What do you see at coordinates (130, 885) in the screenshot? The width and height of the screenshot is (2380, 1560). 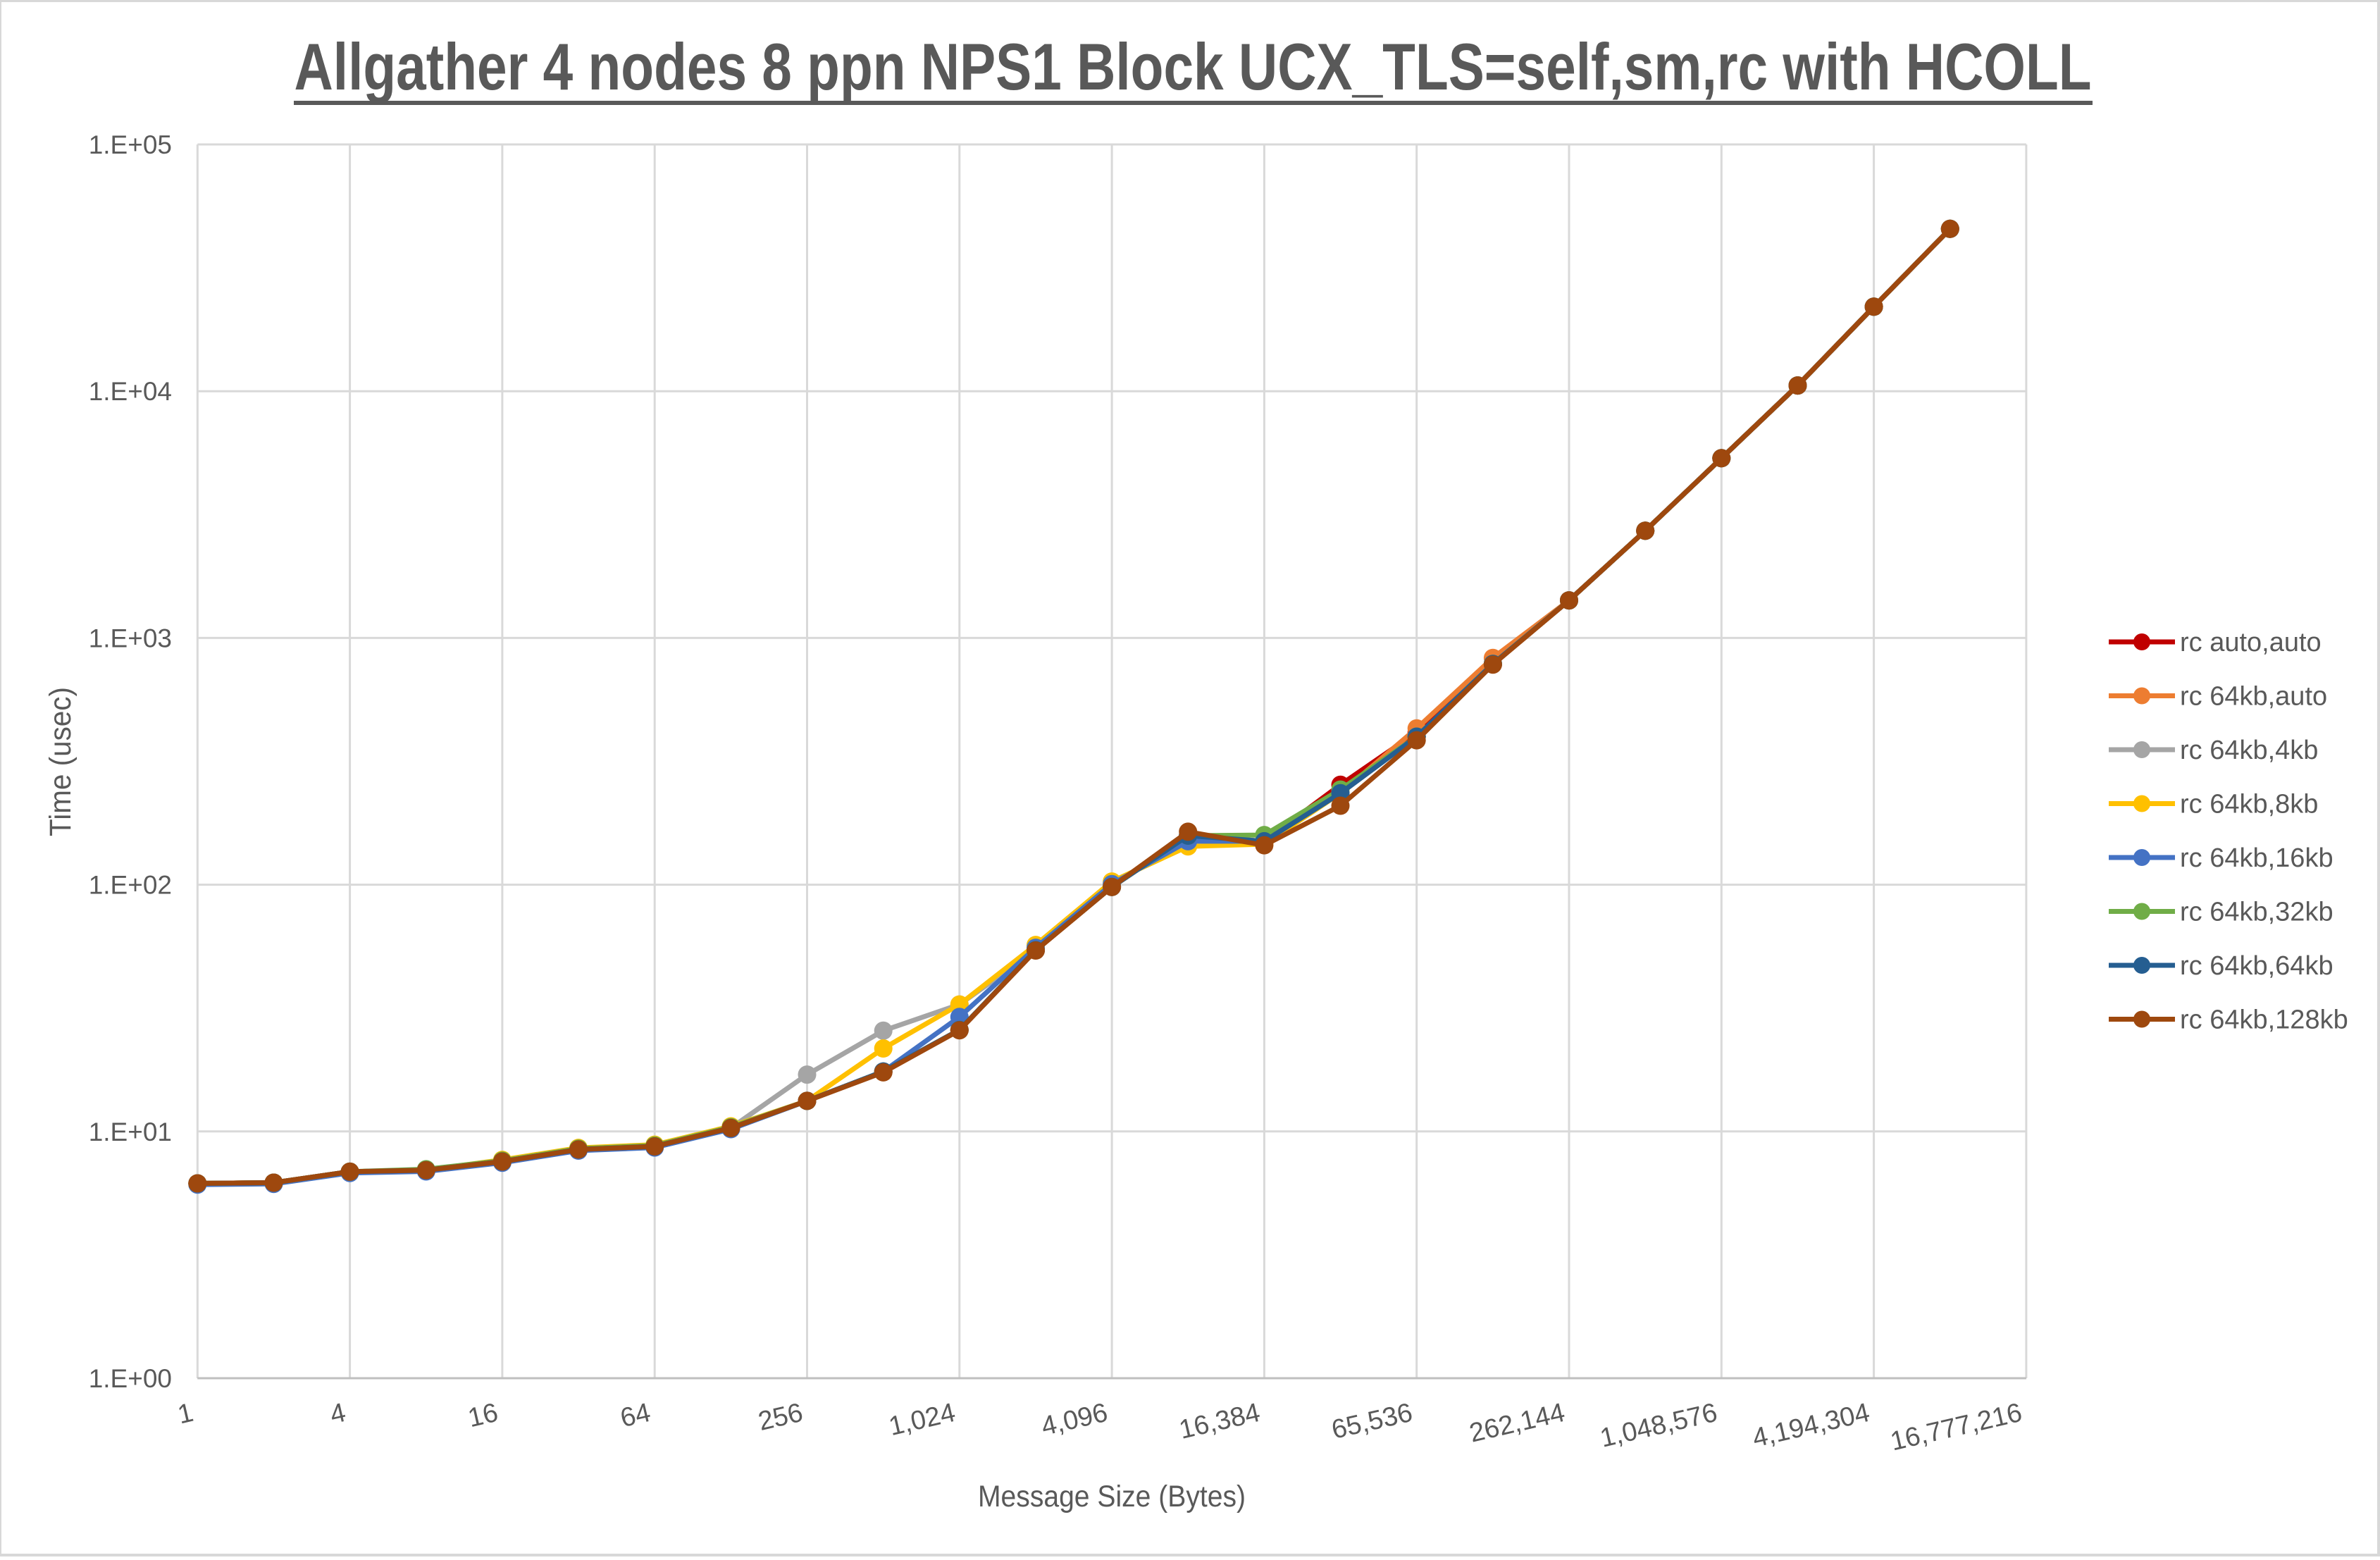 I see `svg-text: 1.E+02` at bounding box center [130, 885].